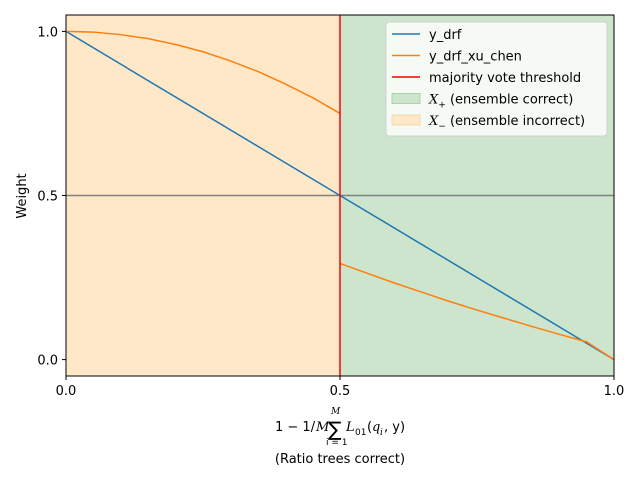 Image resolution: width=640 pixels, height=480 pixels. I want to click on y-axis-ticks: 0.0 0.5 1.0, so click(51, 197).